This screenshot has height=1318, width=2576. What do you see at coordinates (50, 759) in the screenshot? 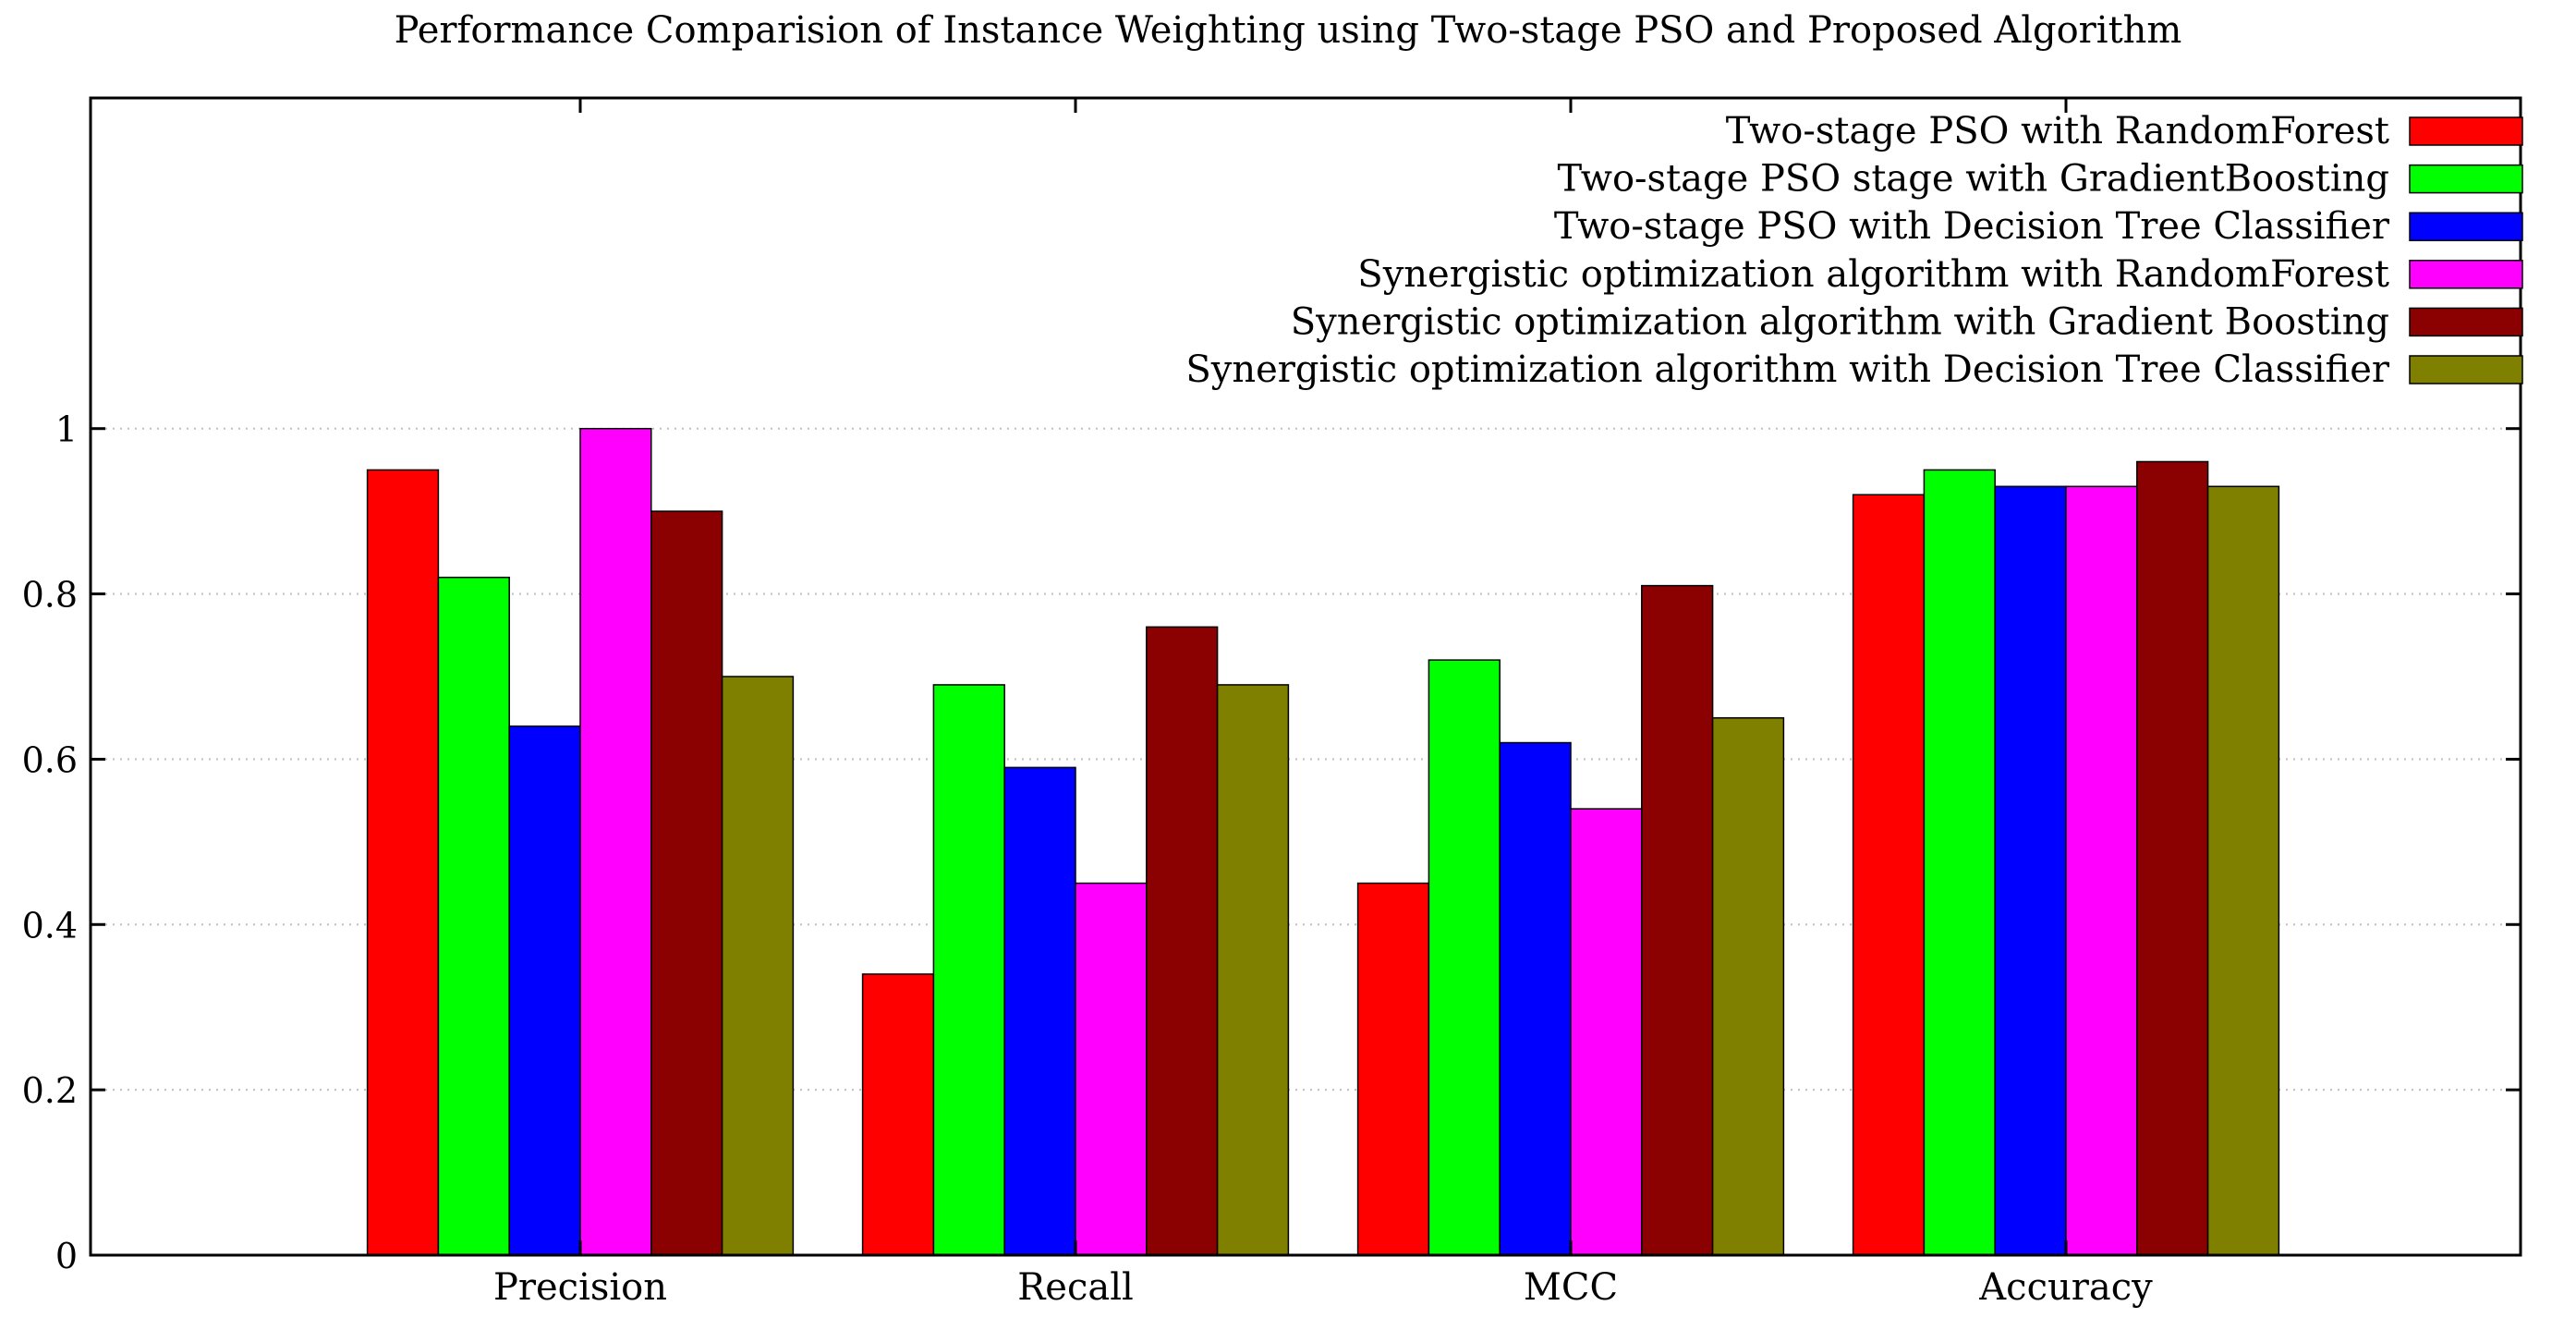
I see `y-tick-label: 0.6` at bounding box center [50, 759].